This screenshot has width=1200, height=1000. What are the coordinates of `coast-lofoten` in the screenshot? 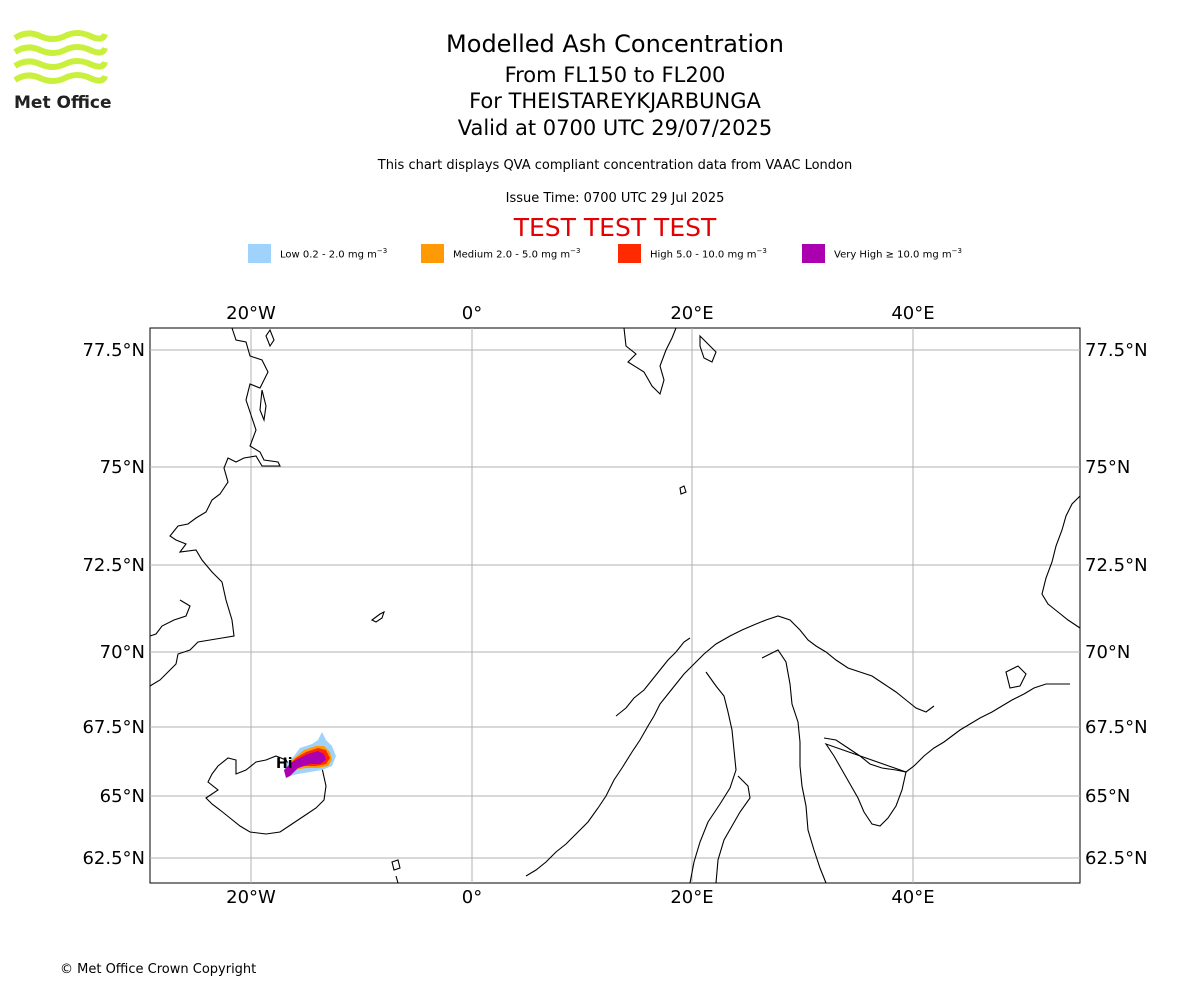 It's located at (653, 677).